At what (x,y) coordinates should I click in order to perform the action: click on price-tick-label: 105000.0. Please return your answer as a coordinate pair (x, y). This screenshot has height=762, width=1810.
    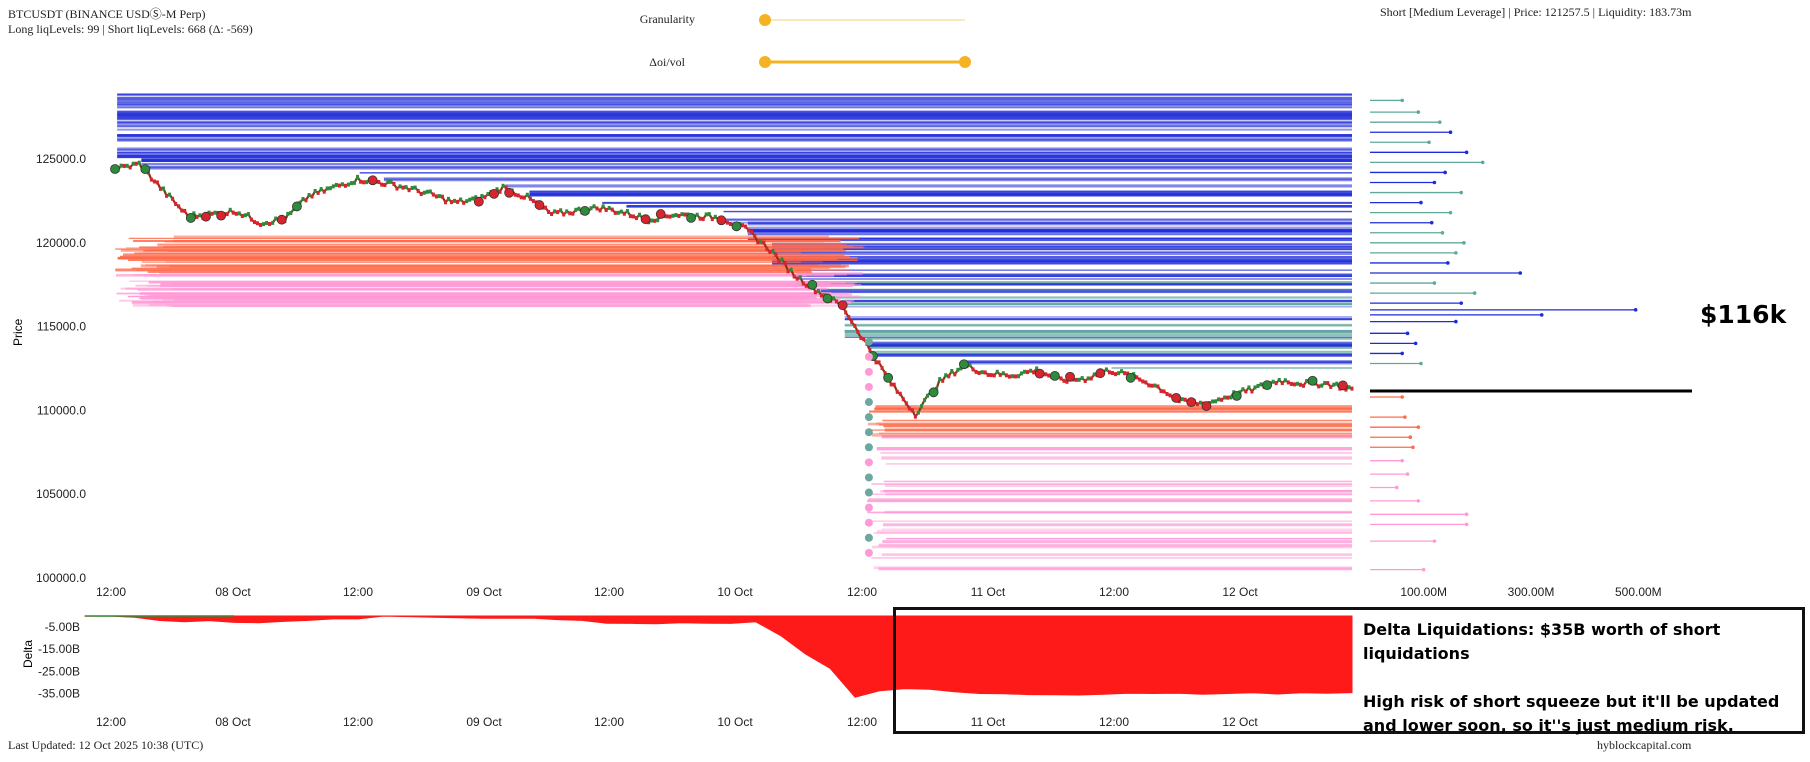
    Looking at the image, I should click on (61, 494).